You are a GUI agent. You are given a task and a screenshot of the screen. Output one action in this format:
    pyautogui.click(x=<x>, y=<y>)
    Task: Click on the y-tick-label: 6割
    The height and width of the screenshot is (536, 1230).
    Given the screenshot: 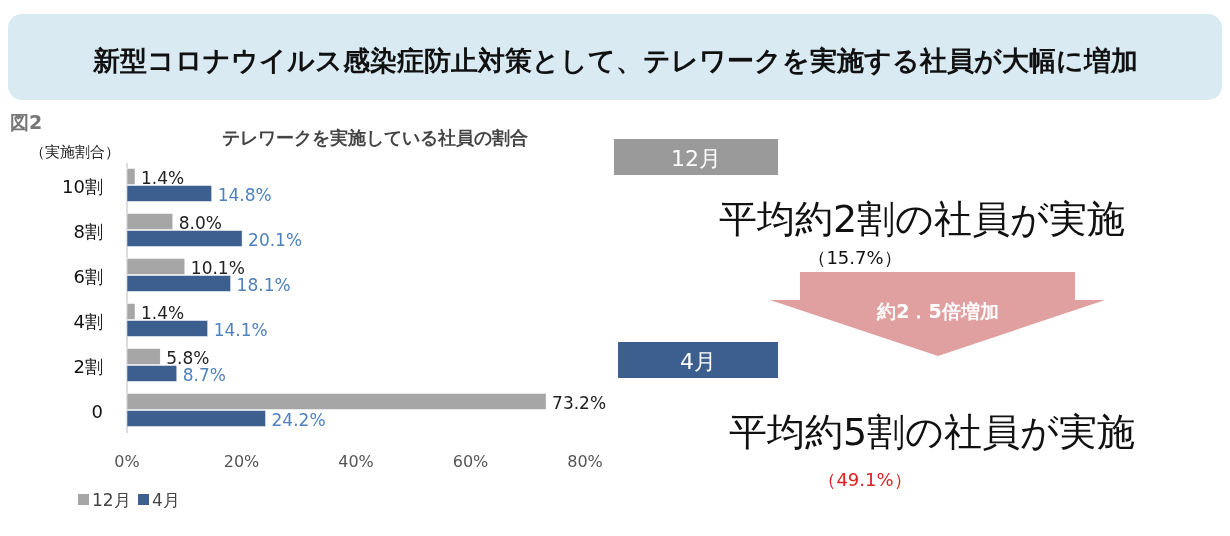 What is the action you would take?
    pyautogui.click(x=88, y=276)
    